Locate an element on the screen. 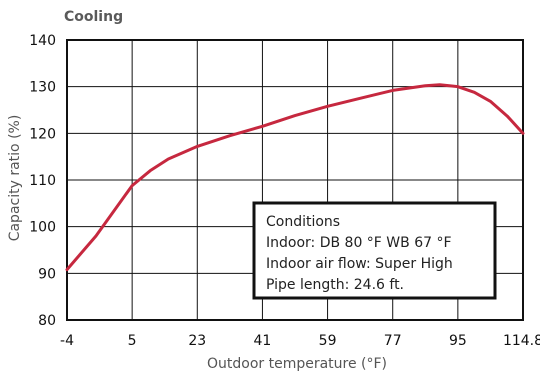 Image resolution: width=540 pixels, height=375 pixels. y-tick-label: 90 is located at coordinates (47, 274).